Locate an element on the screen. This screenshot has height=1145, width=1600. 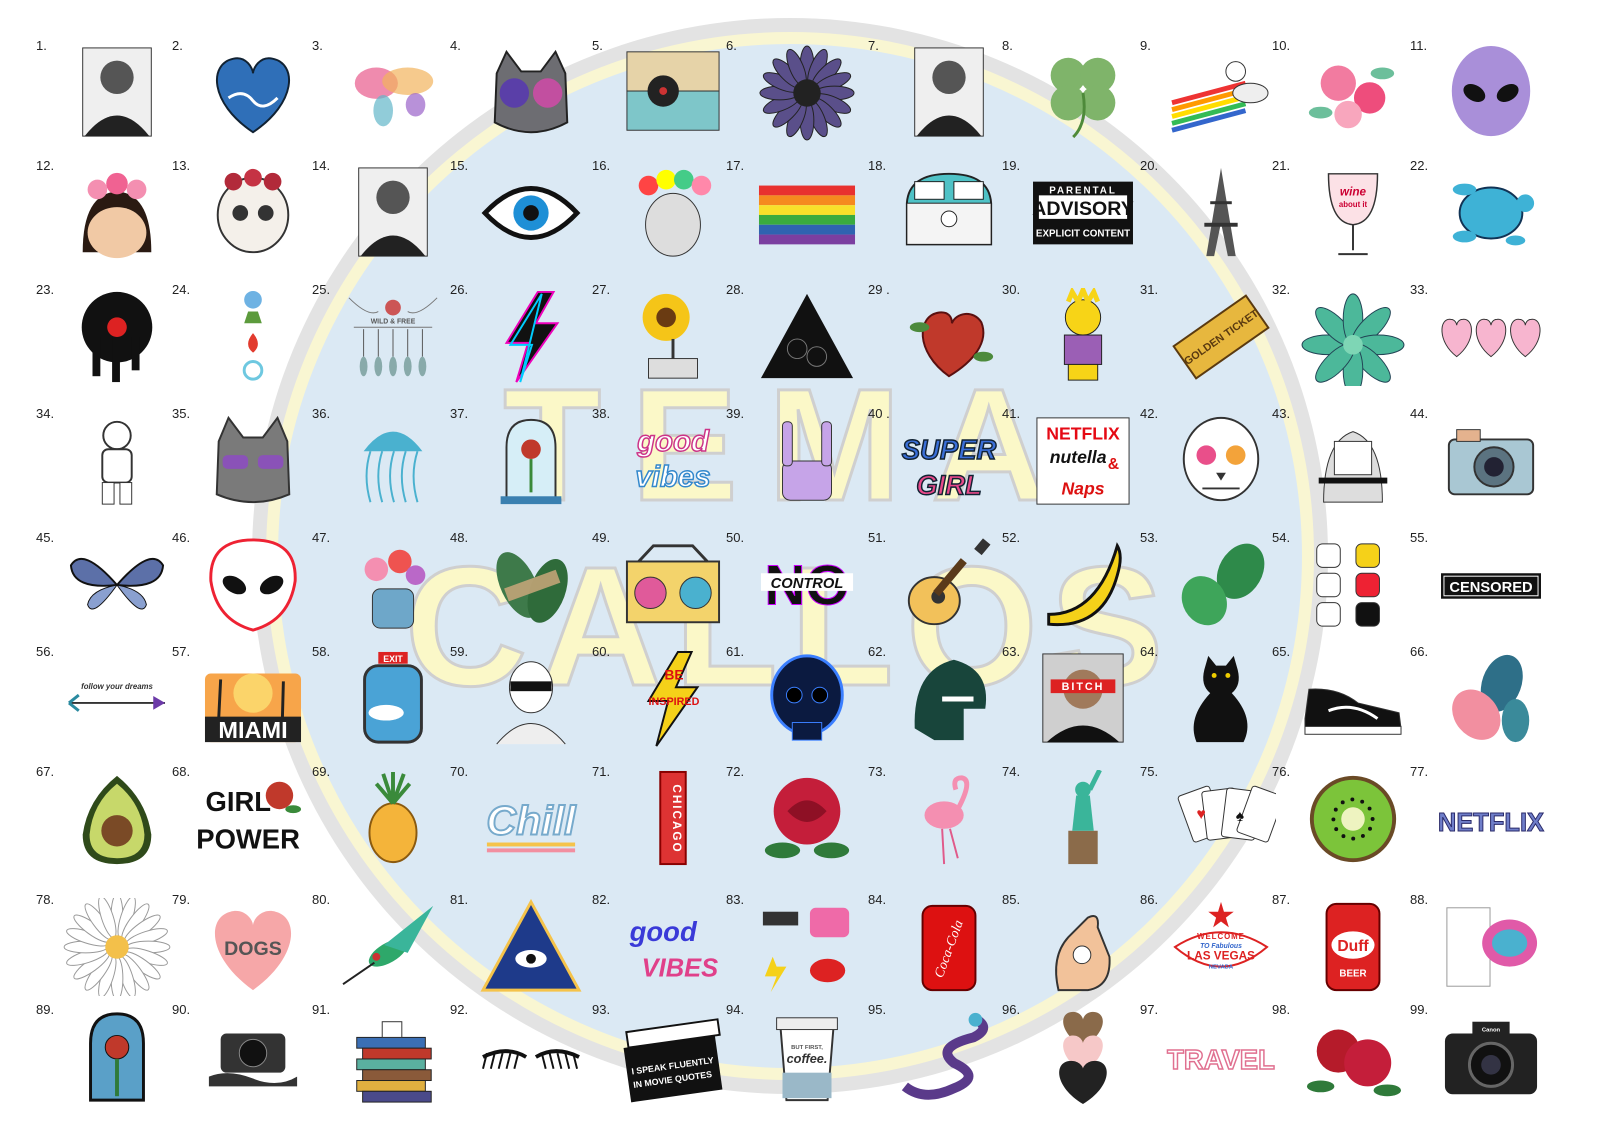
sticker-number: 32. is located at coordinates (1281, 289).